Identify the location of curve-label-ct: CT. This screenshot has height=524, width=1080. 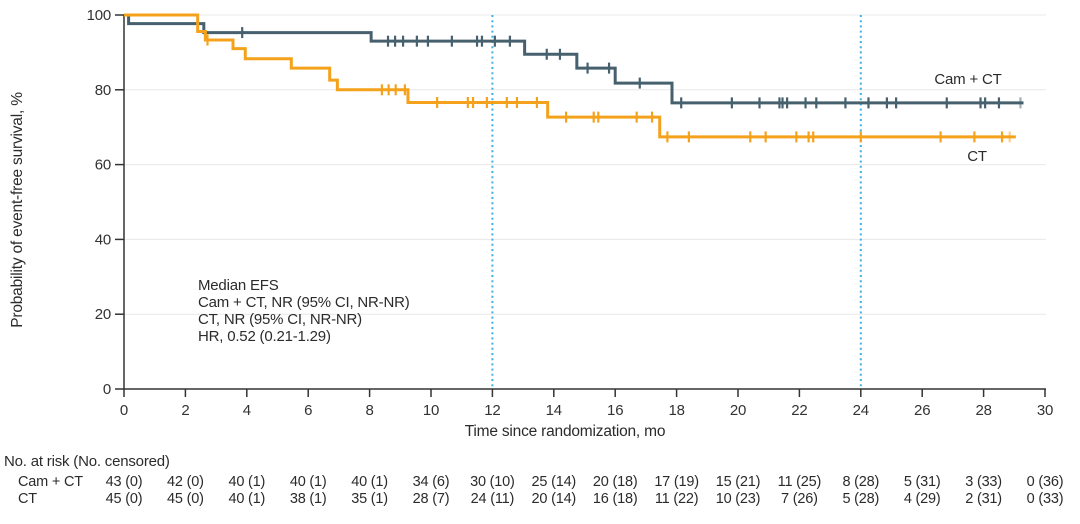
(977, 156).